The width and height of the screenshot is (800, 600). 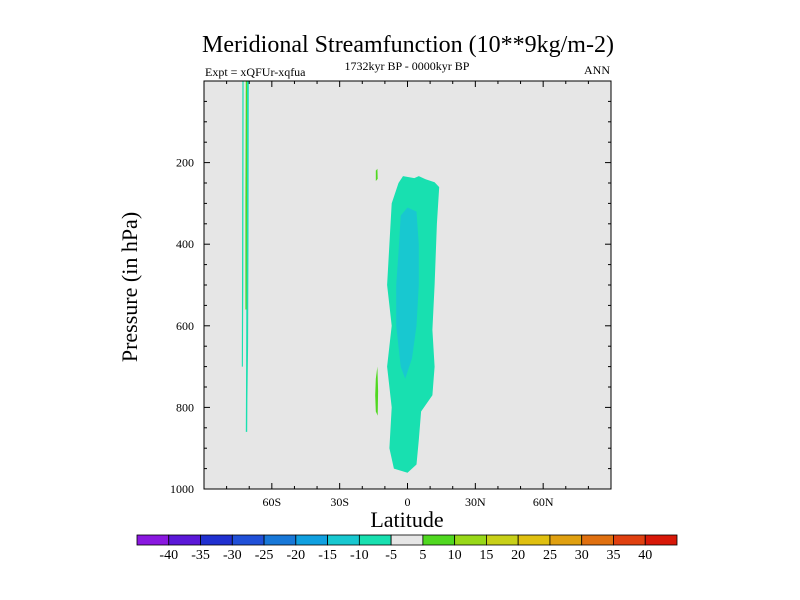 What do you see at coordinates (359, 555) in the screenshot?
I see `colorbar-label: -10` at bounding box center [359, 555].